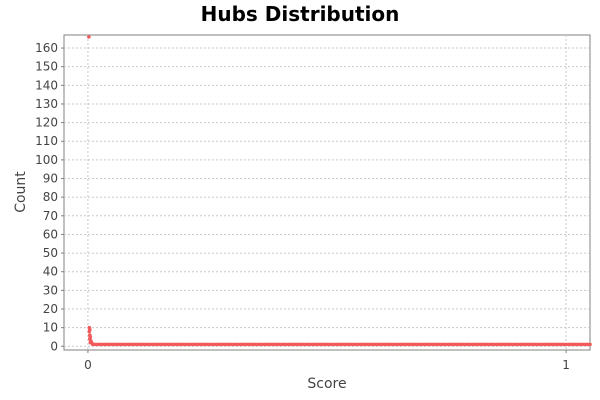 Image resolution: width=600 pixels, height=400 pixels. What do you see at coordinates (46, 48) in the screenshot?
I see `y-tick-label: 160` at bounding box center [46, 48].